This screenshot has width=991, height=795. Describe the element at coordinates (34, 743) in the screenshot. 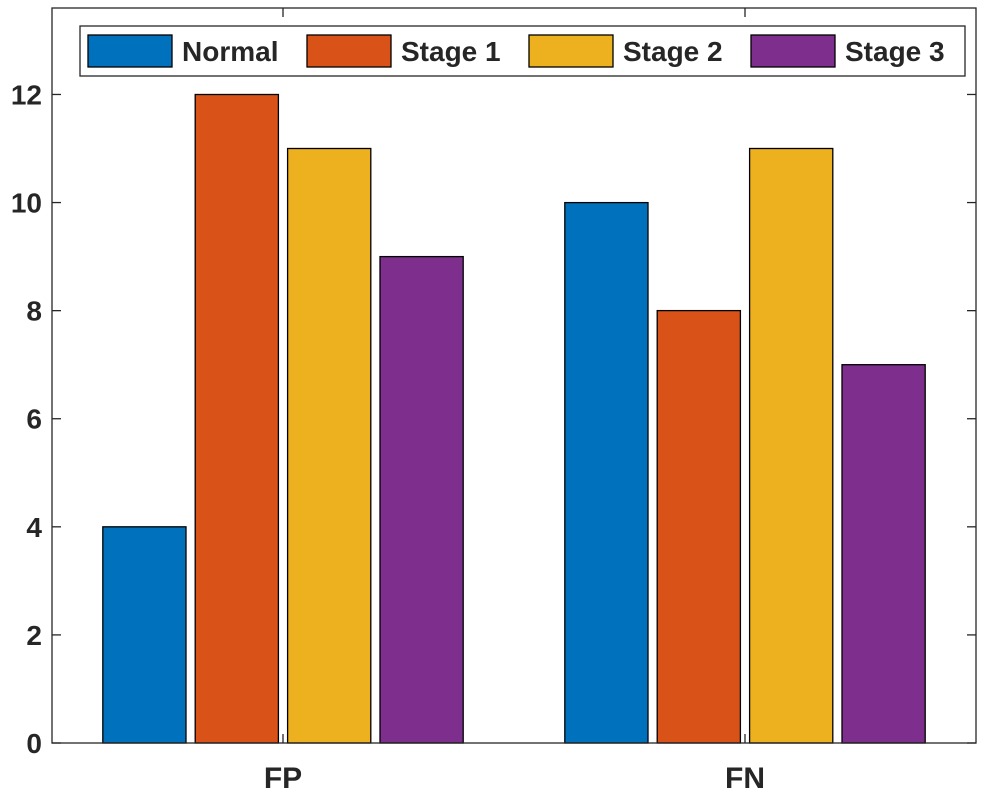

I see `y-tick-label: 0` at that location.